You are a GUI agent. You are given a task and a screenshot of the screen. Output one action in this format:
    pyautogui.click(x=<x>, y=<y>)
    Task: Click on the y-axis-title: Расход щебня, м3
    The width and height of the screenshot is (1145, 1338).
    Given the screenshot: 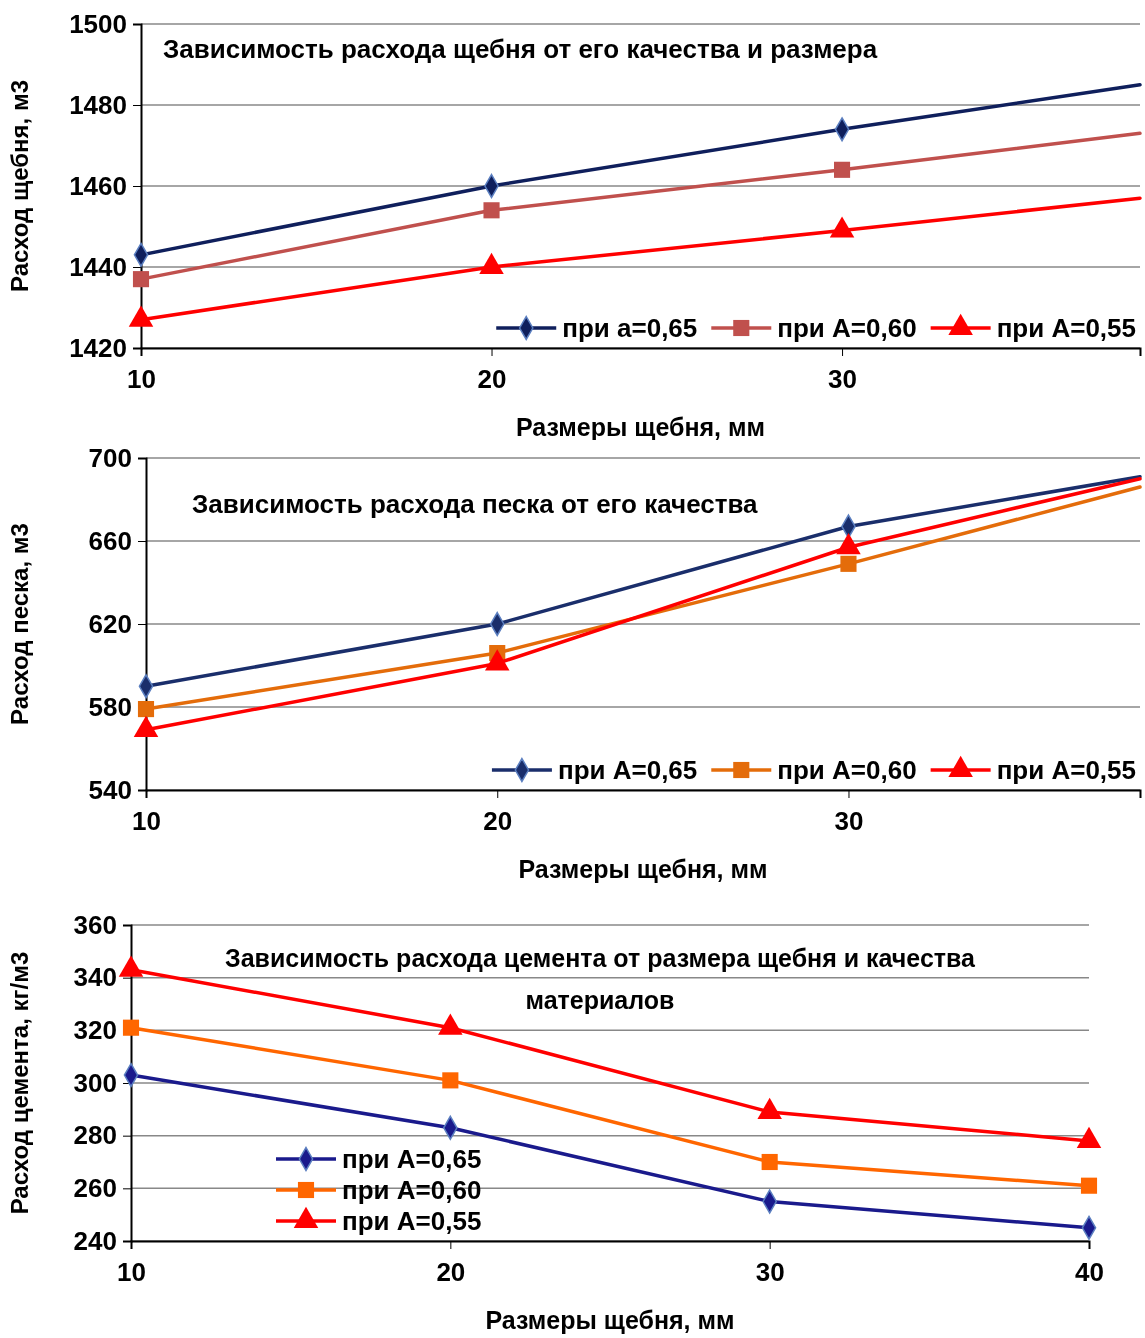 What is the action you would take?
    pyautogui.click(x=19, y=186)
    